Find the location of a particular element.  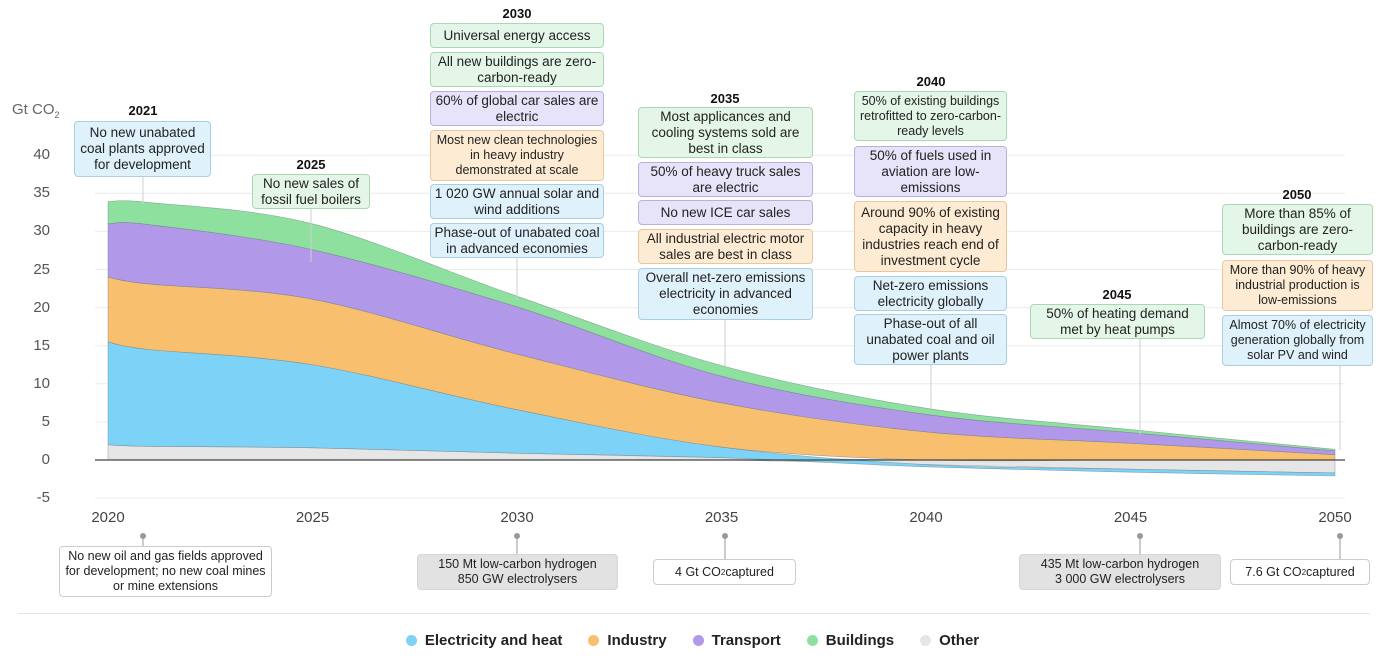

milestone-year: 2035 is located at coordinates (725, 98).